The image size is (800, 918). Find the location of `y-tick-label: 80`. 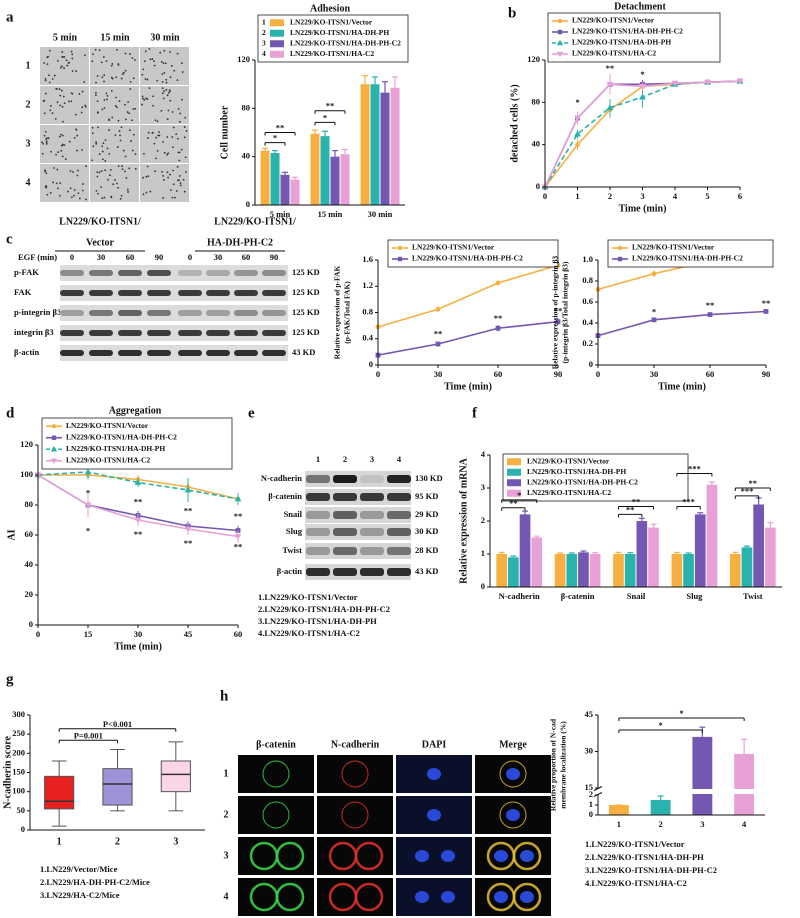

y-tick-label: 80 is located at coordinates (29, 504).